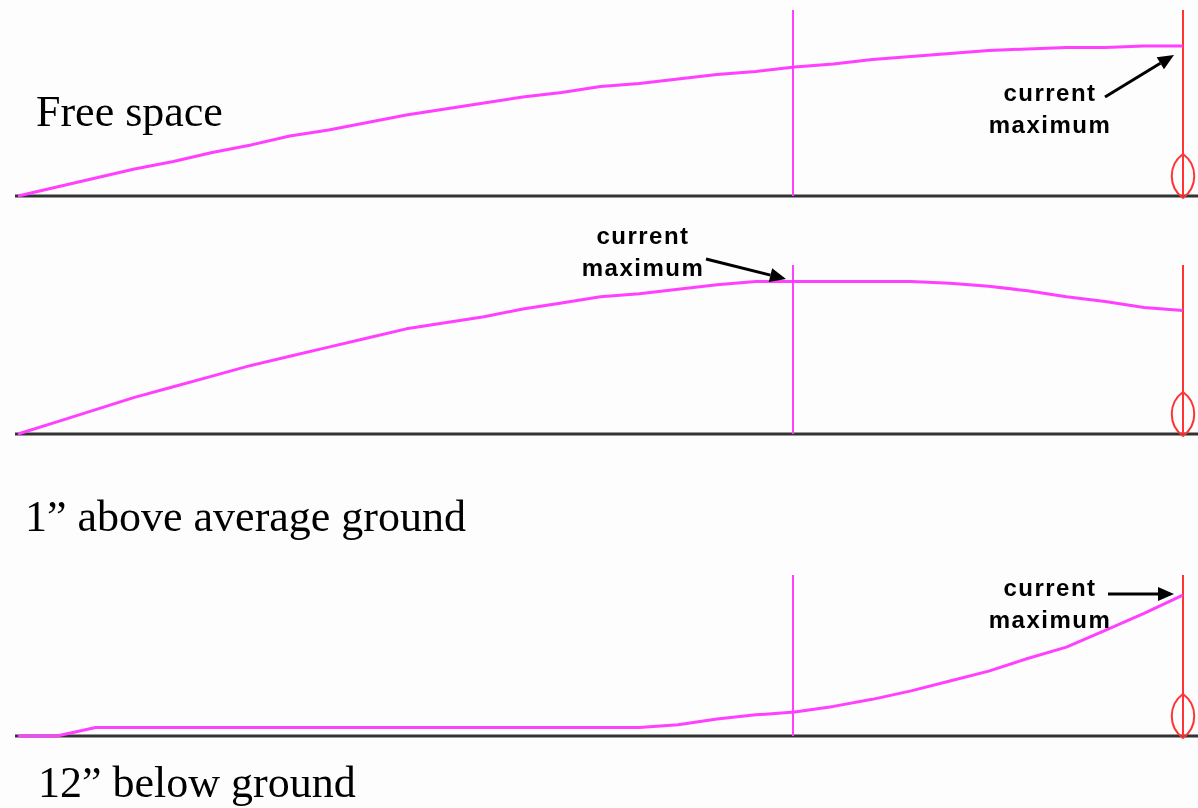 This screenshot has height=808, width=1198. Describe the element at coordinates (129, 111) in the screenshot. I see `text: Free space` at that location.